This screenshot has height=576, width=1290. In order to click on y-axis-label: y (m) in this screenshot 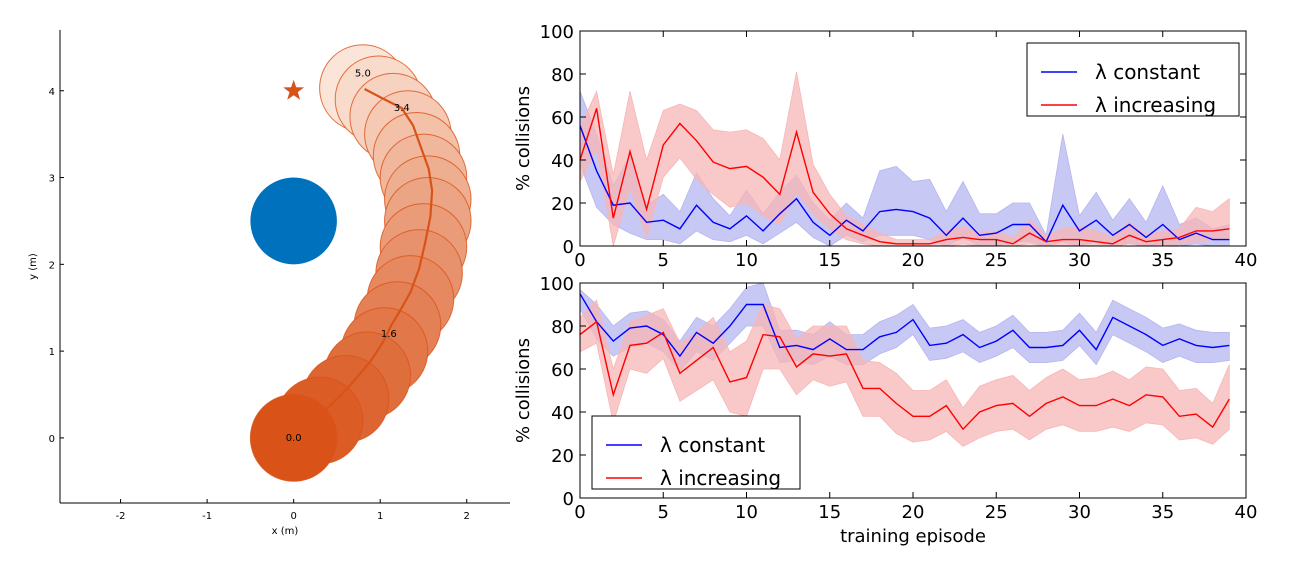, I will do `click(33, 266)`.